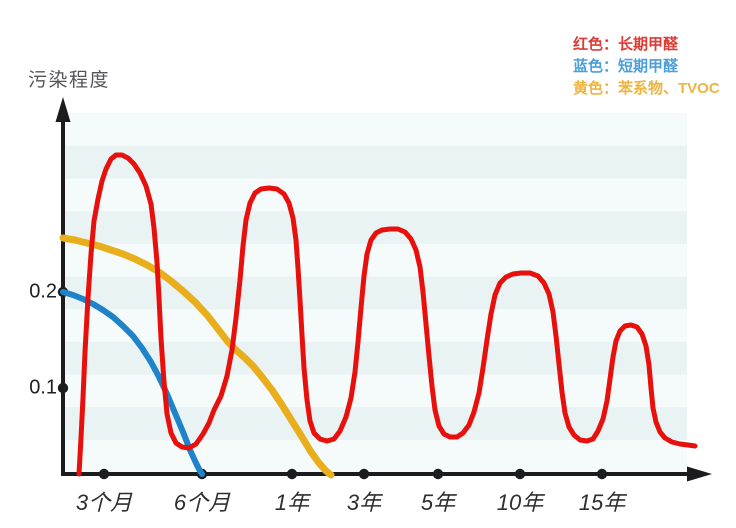 The width and height of the screenshot is (736, 528). Describe the element at coordinates (104, 502) in the screenshot. I see `x-tick-label: 3个月` at that location.